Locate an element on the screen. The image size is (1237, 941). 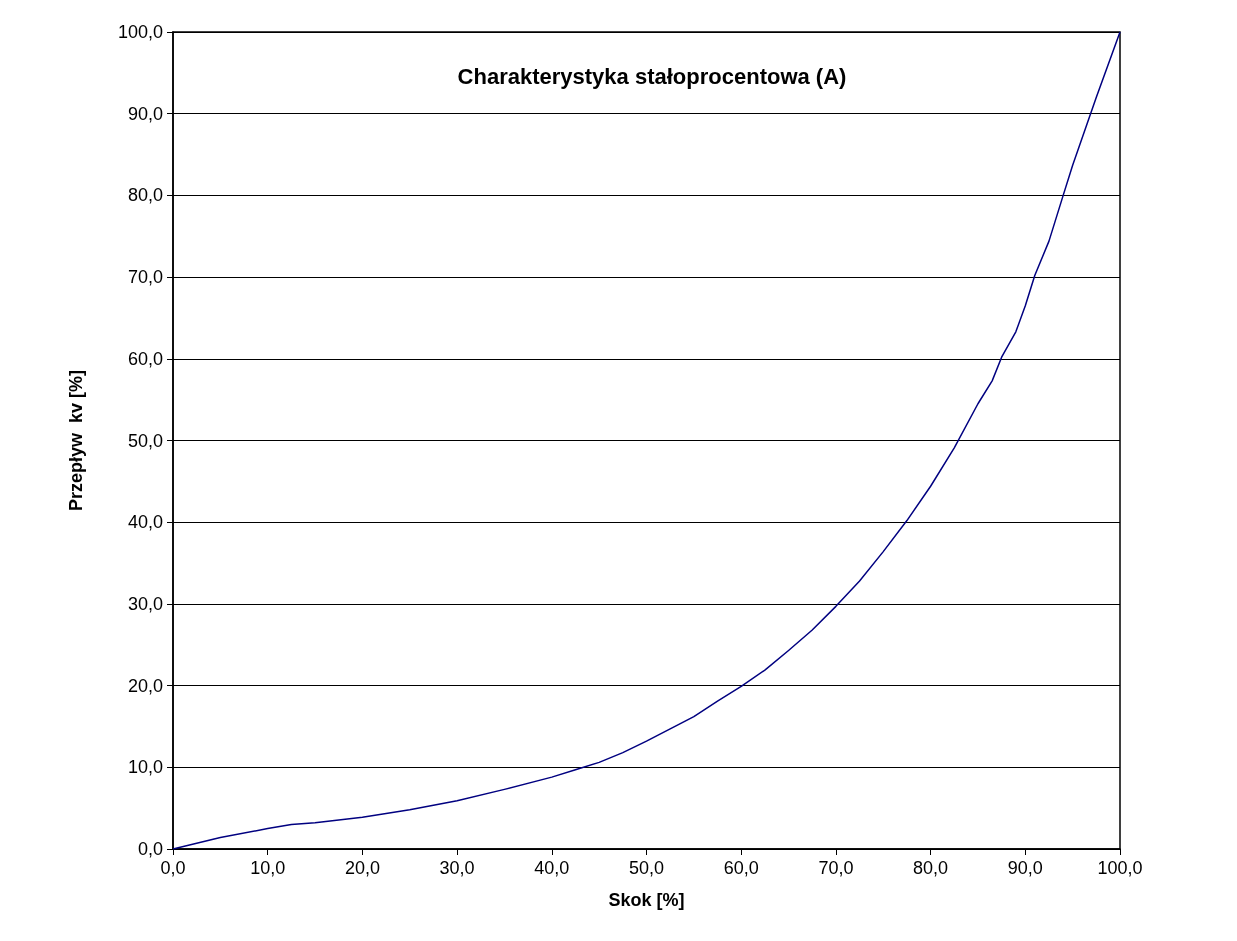
y-tick-label: 50,0 is located at coordinates (145, 440).